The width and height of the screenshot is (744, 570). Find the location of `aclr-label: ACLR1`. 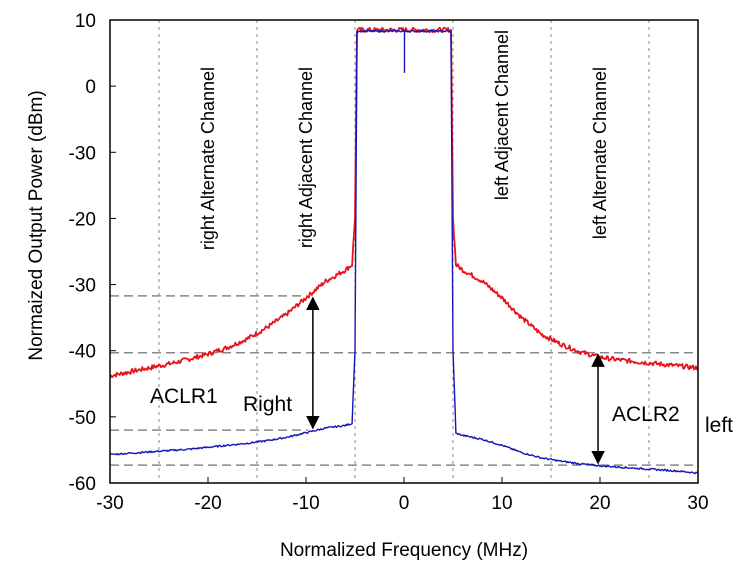

aclr-label: ACLR1 is located at coordinates (184, 396).